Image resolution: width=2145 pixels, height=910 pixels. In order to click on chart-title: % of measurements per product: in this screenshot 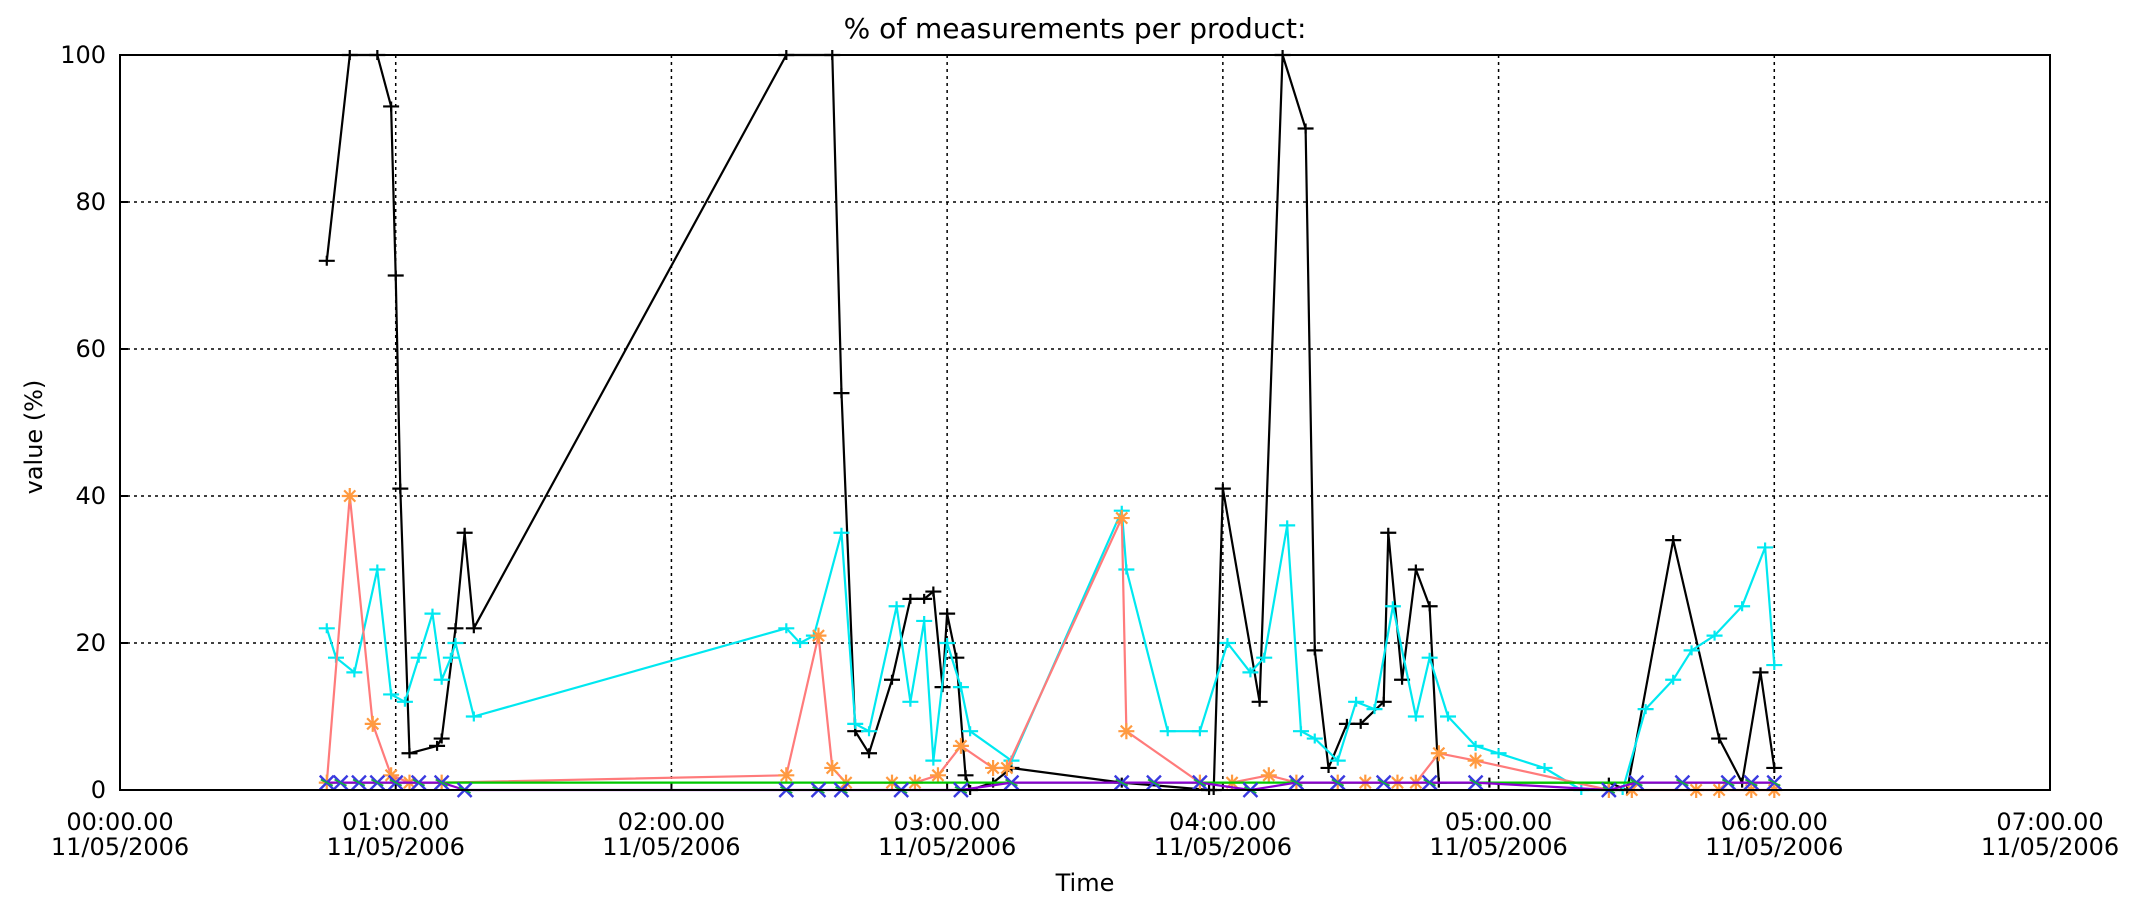, I will do `click(1075, 28)`.